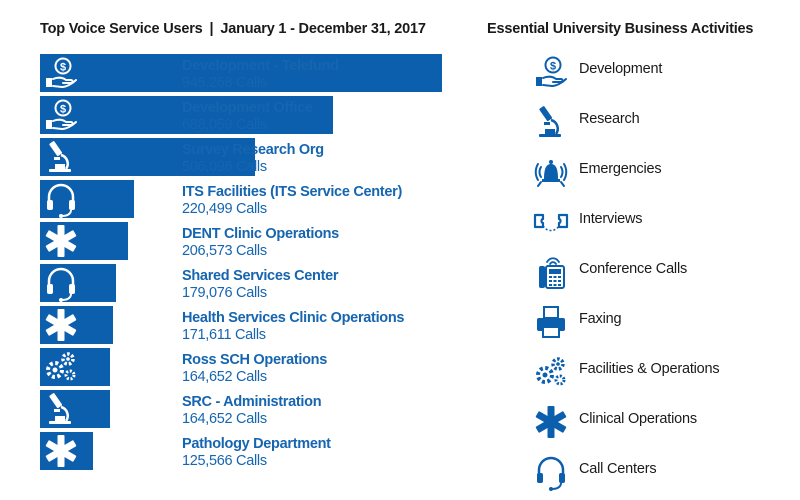  Describe the element at coordinates (224, 167) in the screenshot. I see `bar-value-3: 506,096 Calls` at that location.